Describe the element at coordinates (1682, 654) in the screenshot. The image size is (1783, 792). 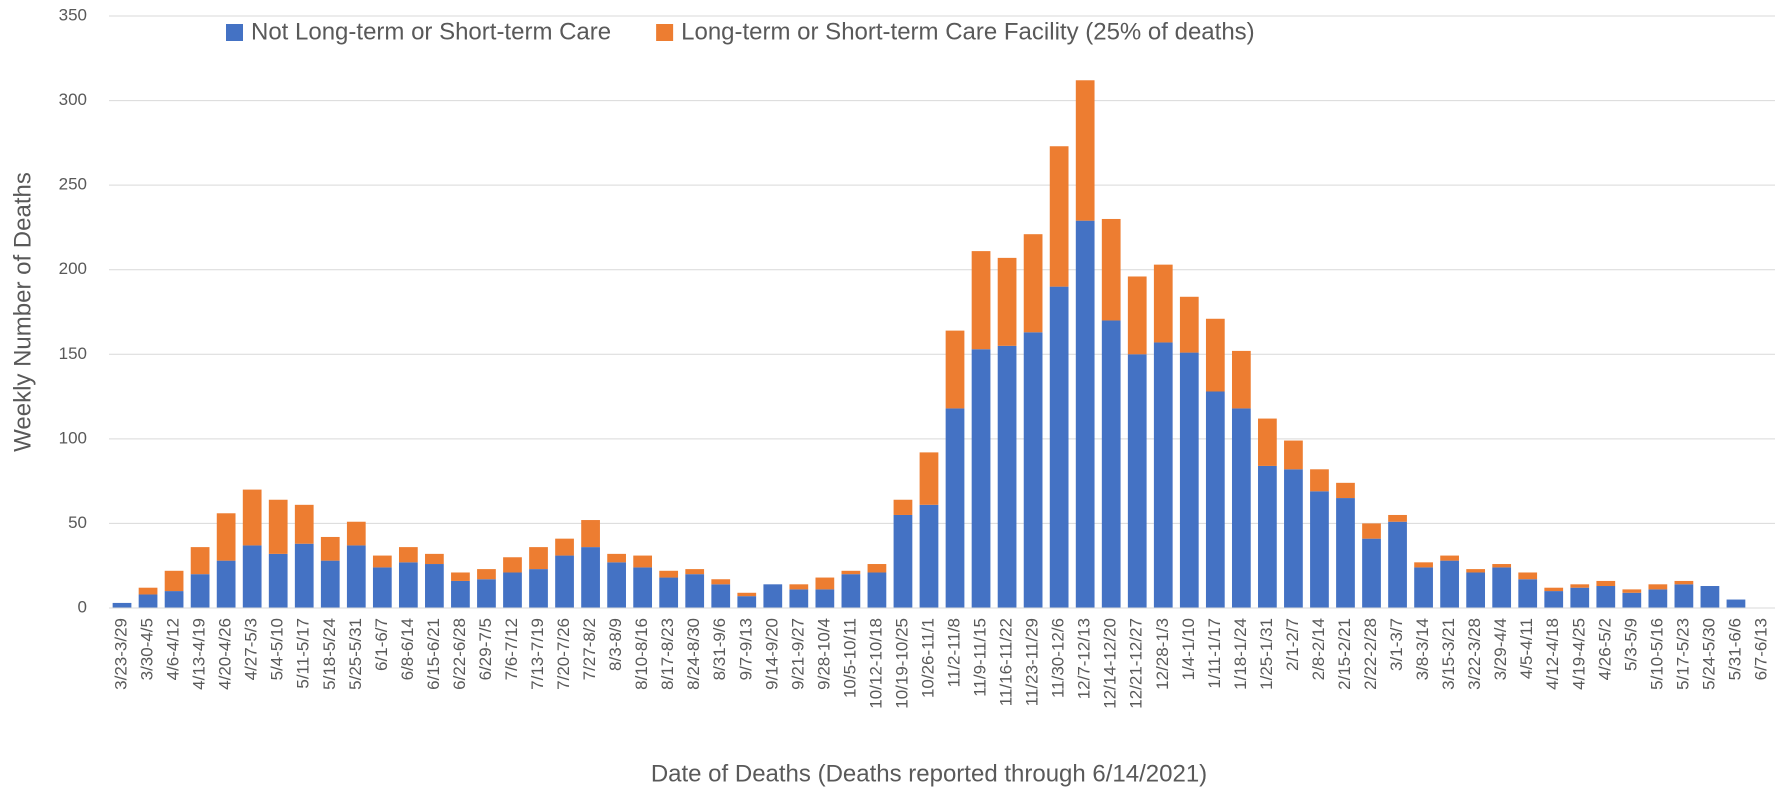
I see `x-tick-label: 5/17-5/23` at that location.